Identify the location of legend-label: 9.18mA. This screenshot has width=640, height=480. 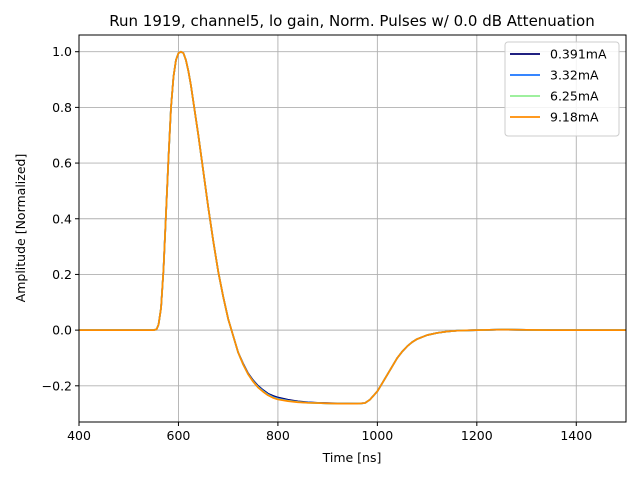
(574, 117).